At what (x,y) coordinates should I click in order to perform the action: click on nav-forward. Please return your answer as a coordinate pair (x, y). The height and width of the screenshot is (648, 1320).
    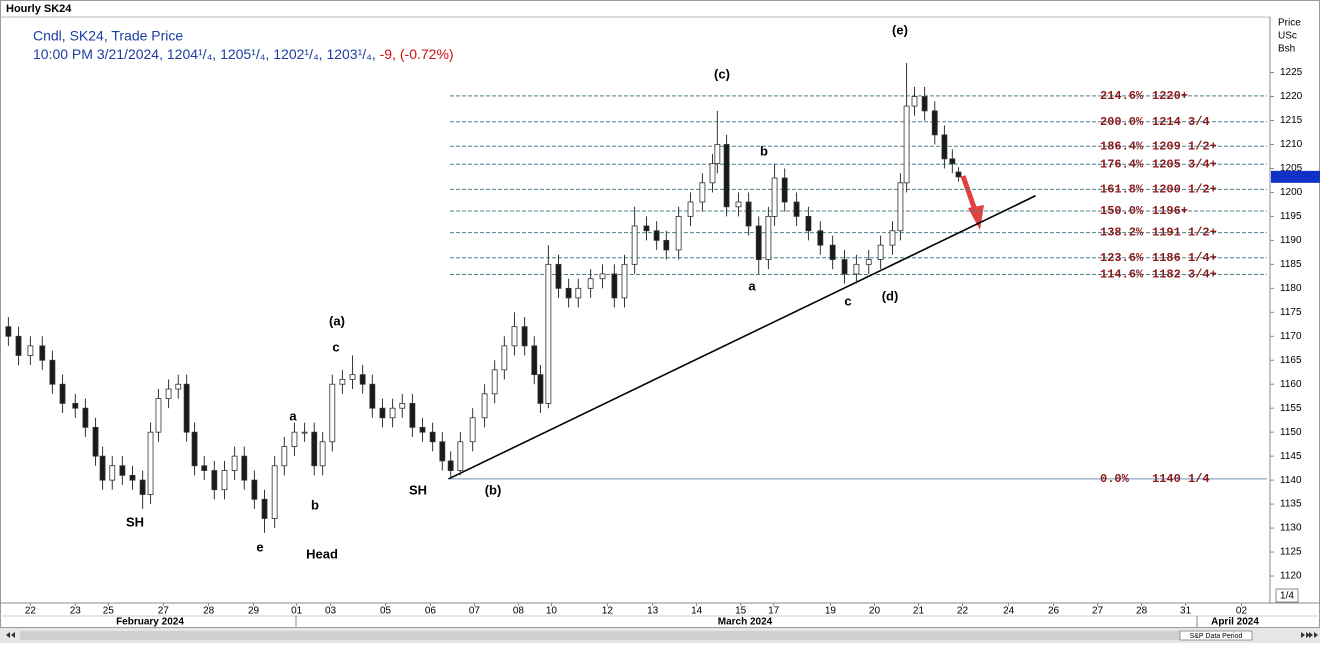
    Looking at the image, I should click on (1313, 635).